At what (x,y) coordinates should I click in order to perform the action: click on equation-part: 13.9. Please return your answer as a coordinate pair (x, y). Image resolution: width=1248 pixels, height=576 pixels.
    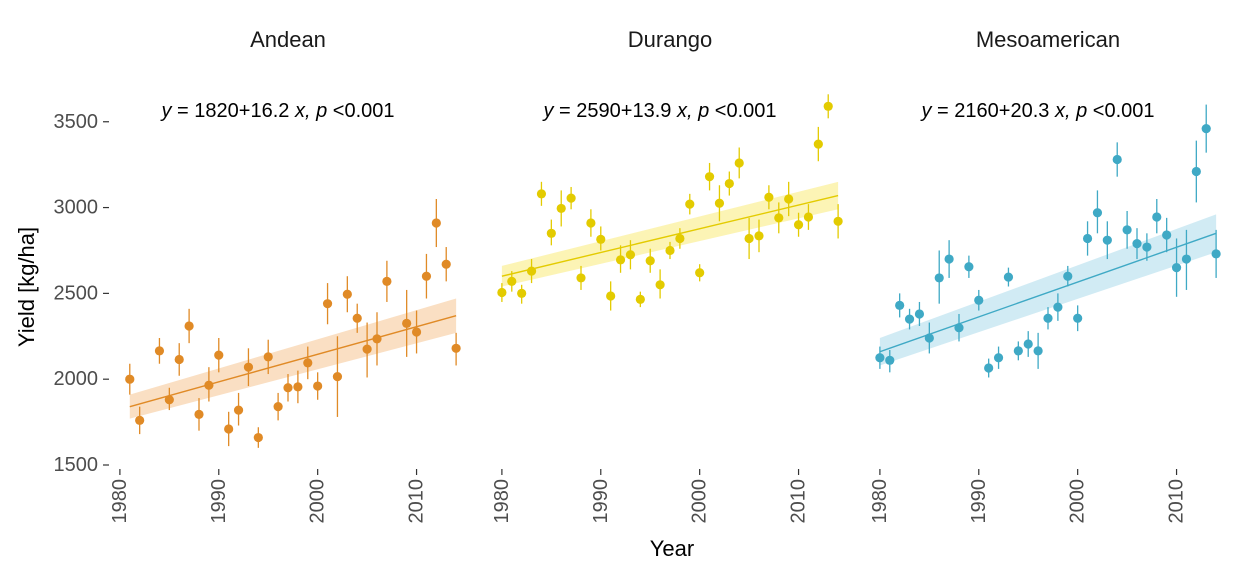
    Looking at the image, I should click on (651, 111).